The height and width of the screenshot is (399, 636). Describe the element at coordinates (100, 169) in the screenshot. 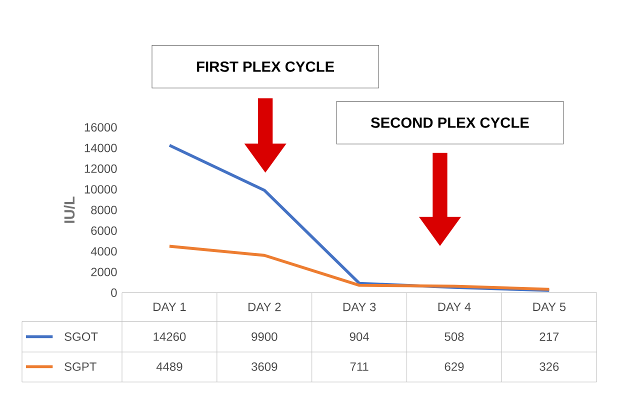

I see `y-tick-label: 12000` at that location.